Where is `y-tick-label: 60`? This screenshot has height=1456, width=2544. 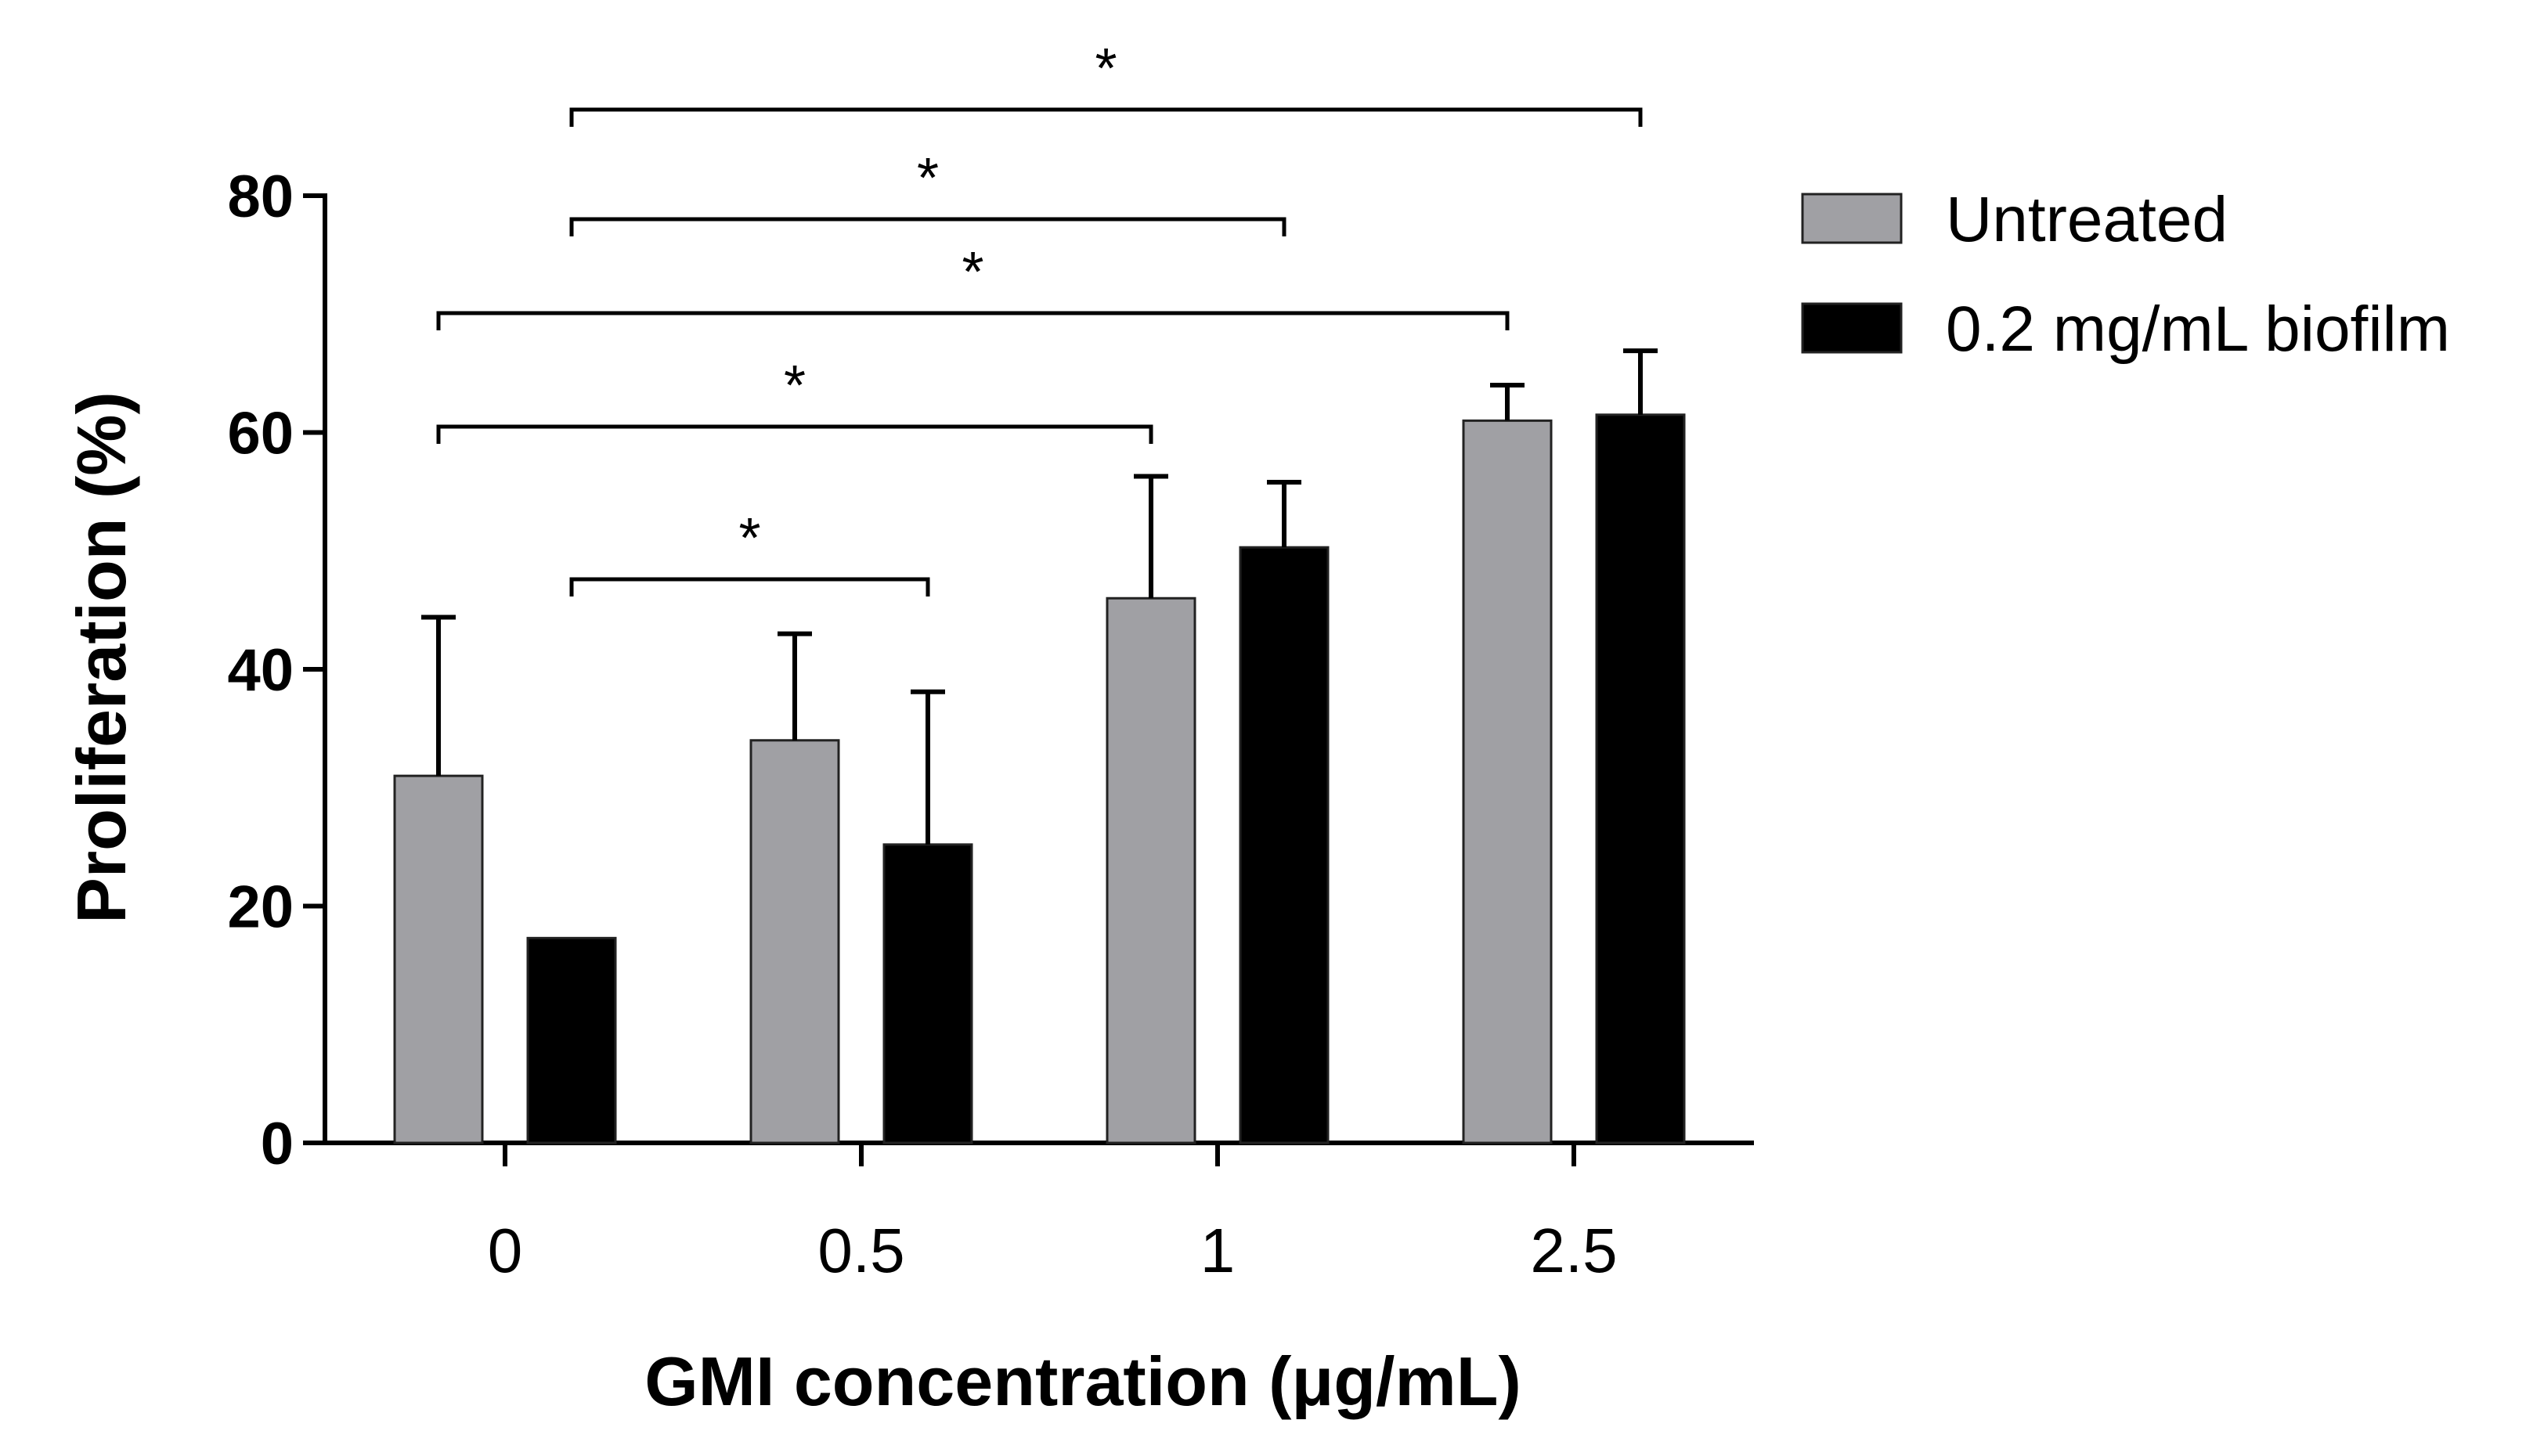 y-tick-label: 60 is located at coordinates (260, 434).